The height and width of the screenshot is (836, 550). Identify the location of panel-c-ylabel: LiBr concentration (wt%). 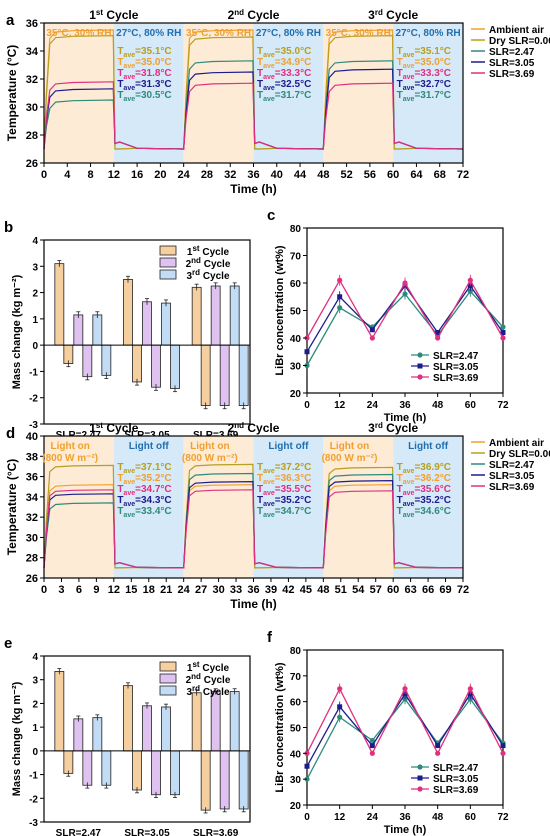
(280, 310).